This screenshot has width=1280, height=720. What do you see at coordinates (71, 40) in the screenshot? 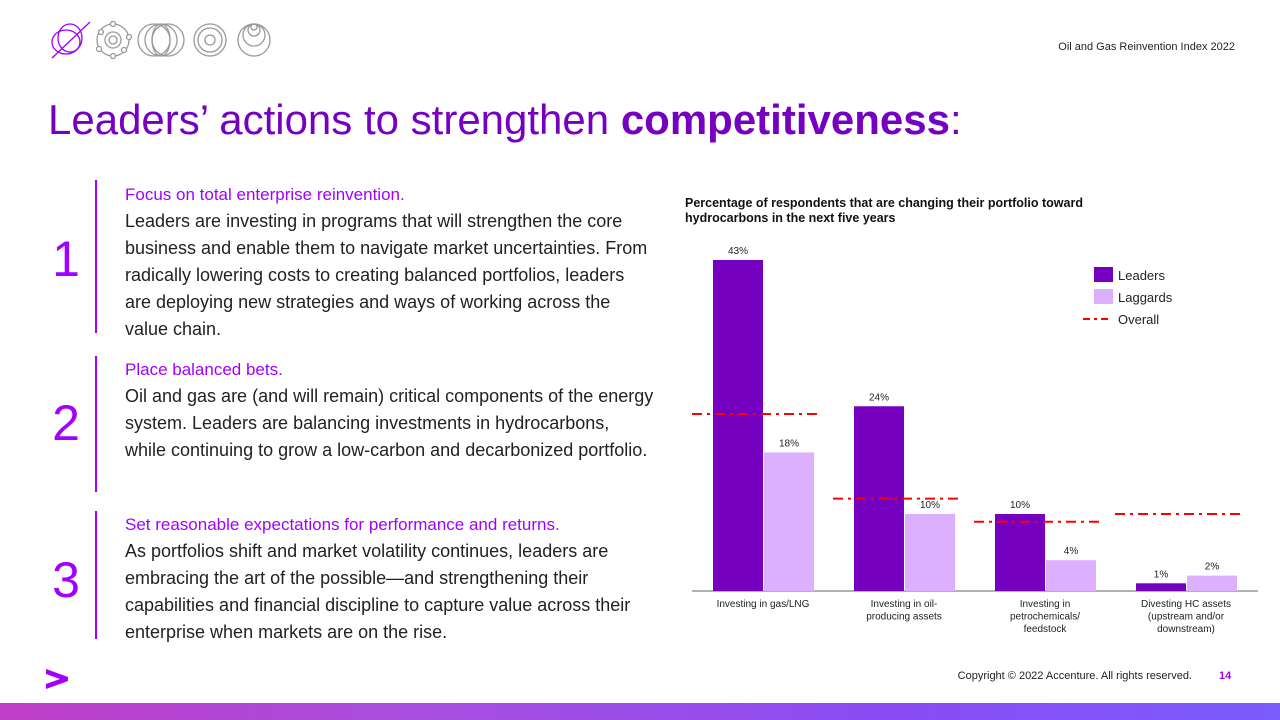
I see `reinvention-icon` at bounding box center [71, 40].